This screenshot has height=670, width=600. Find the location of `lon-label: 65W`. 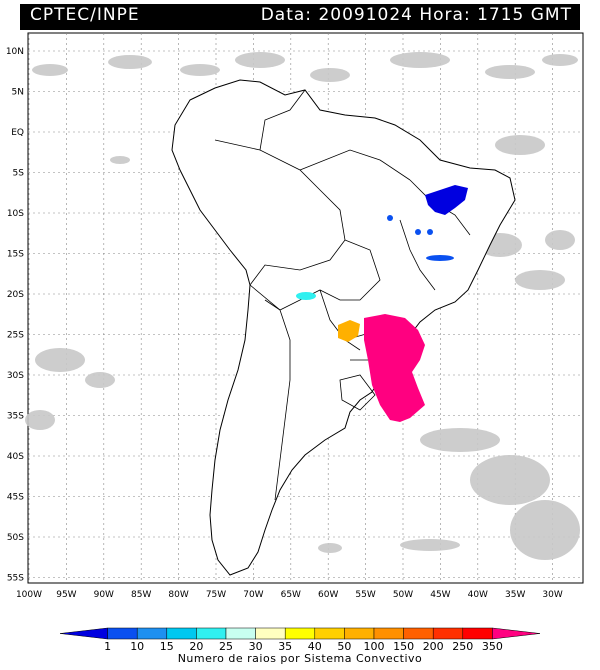

lon-label: 65W is located at coordinates (291, 595).